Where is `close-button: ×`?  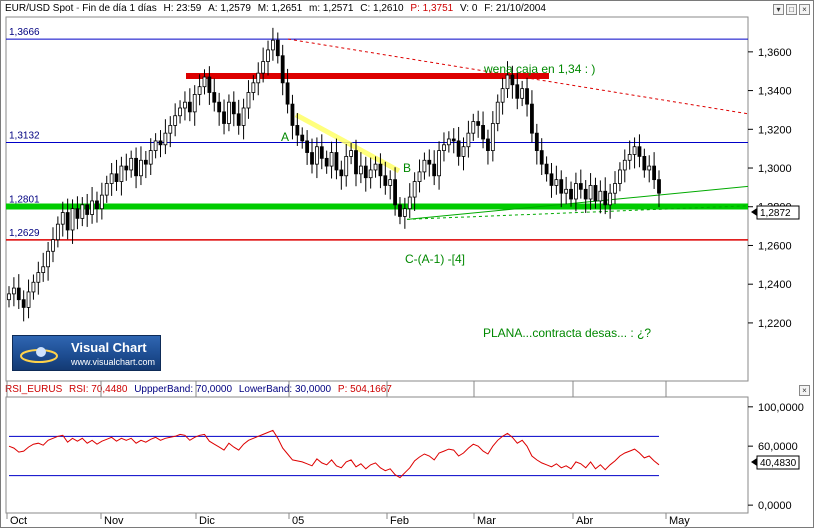 close-button: × is located at coordinates (804, 9).